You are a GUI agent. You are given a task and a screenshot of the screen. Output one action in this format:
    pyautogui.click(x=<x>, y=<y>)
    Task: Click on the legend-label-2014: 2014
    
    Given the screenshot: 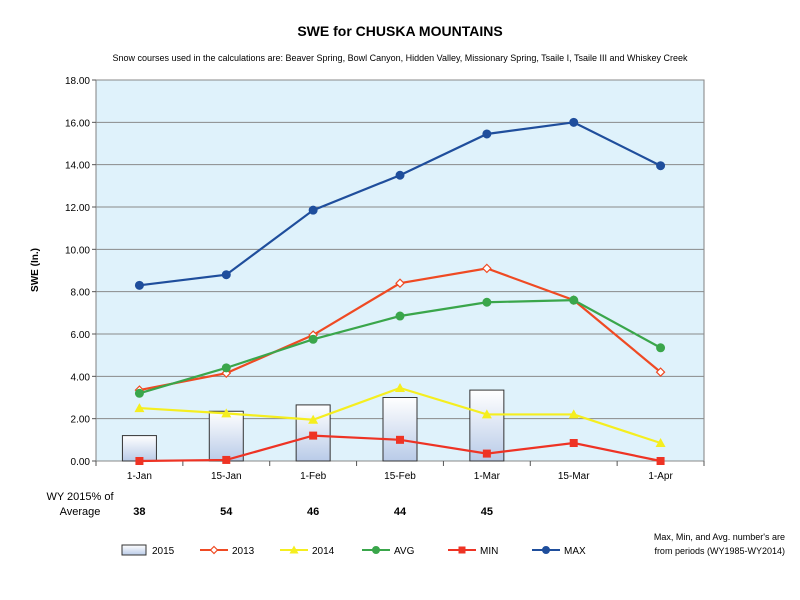 What is the action you would take?
    pyautogui.click(x=323, y=551)
    